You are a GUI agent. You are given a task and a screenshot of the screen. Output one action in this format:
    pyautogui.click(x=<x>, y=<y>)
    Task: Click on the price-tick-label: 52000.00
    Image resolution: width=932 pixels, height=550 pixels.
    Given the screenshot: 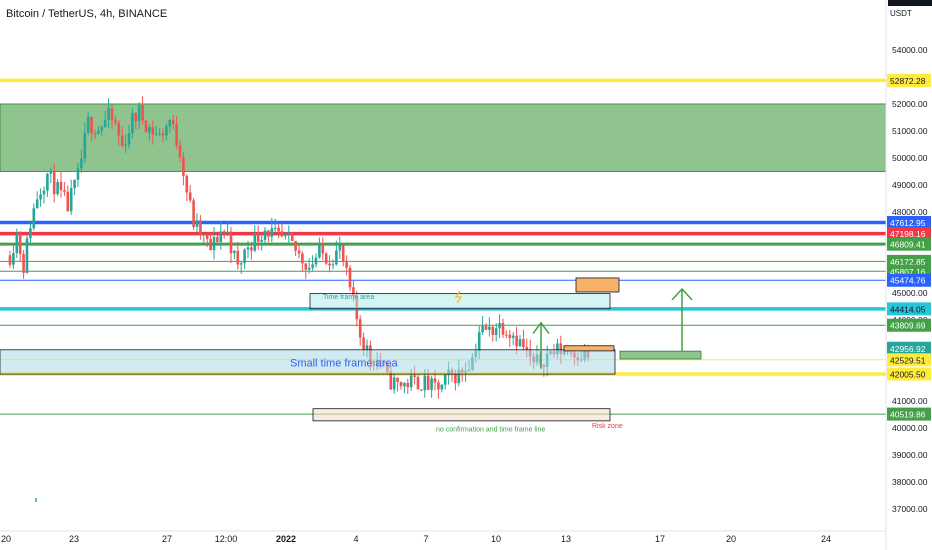 What is the action you would take?
    pyautogui.click(x=910, y=104)
    